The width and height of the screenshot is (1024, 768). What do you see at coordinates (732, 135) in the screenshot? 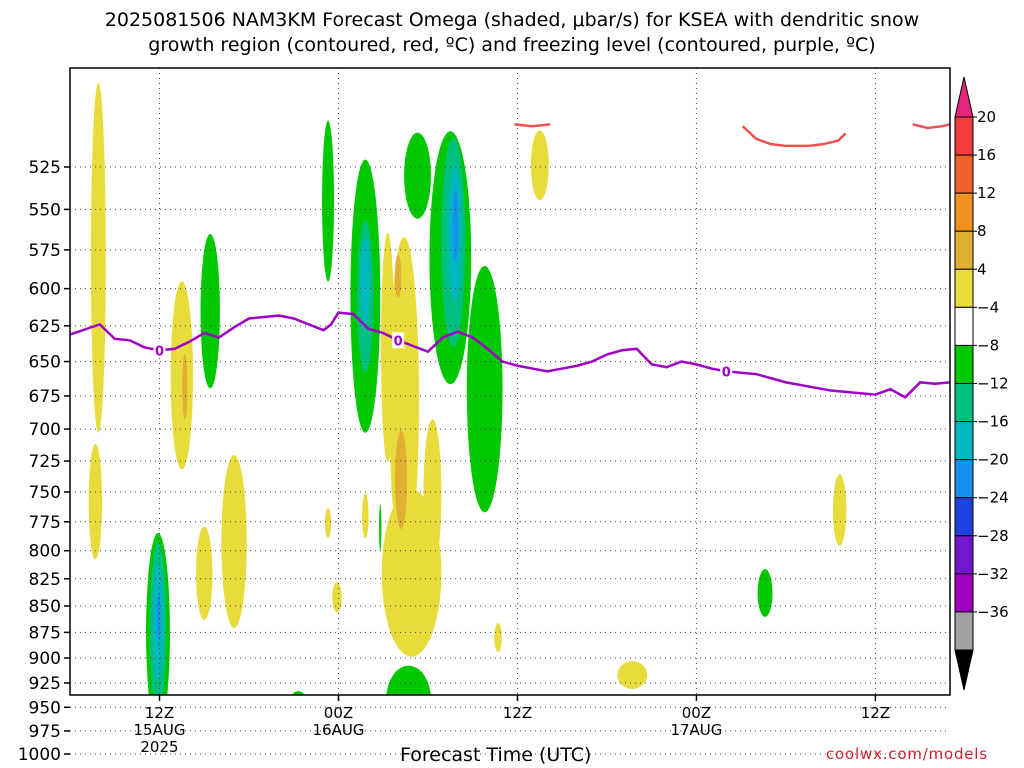
I see `dendritic-growth-contour-layer` at bounding box center [732, 135].